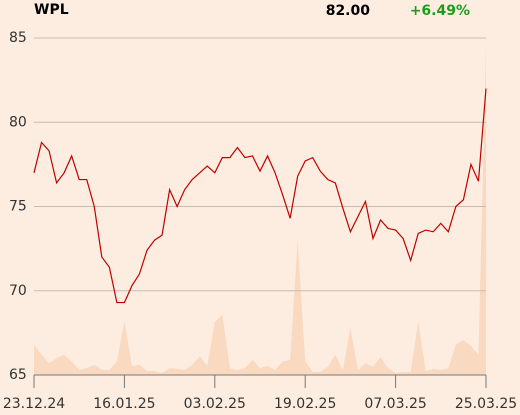  Describe the element at coordinates (440, 11) in the screenshot. I see `change: +6.49%` at that location.